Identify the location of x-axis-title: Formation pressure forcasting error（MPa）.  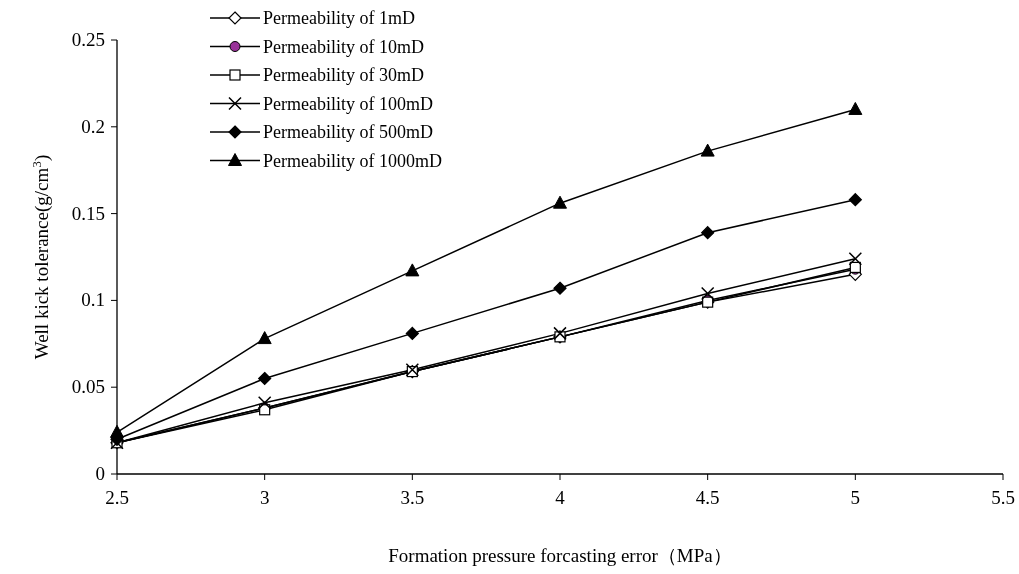
(560, 555).